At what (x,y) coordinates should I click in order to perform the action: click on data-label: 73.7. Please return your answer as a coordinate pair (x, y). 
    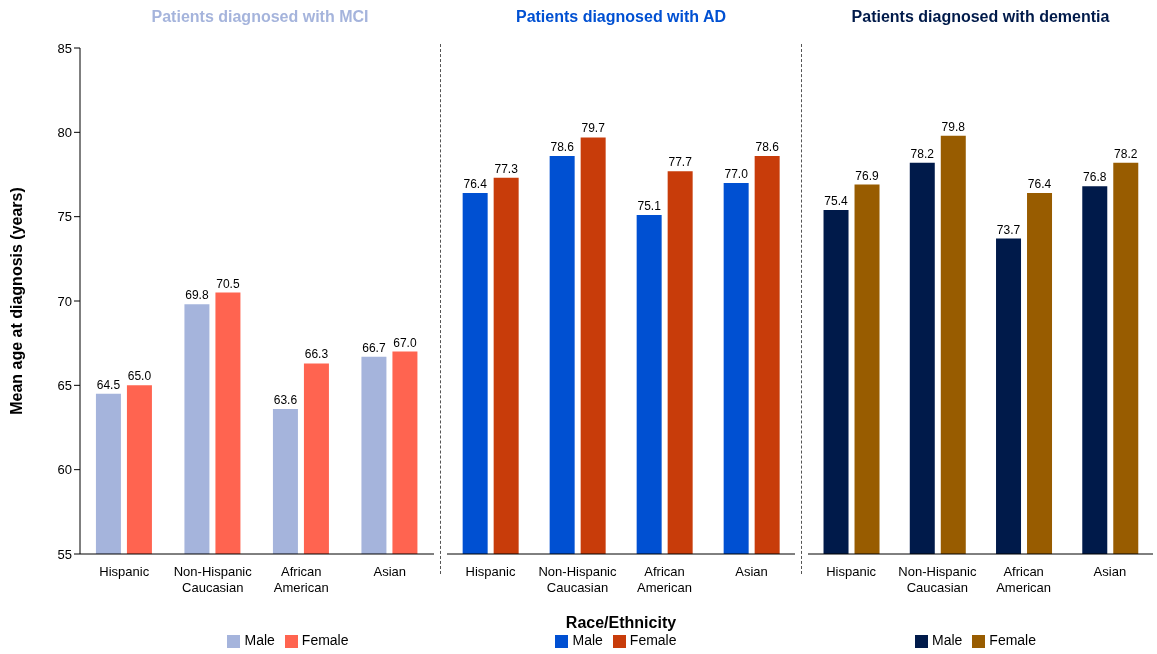
    Looking at the image, I should click on (1008, 229).